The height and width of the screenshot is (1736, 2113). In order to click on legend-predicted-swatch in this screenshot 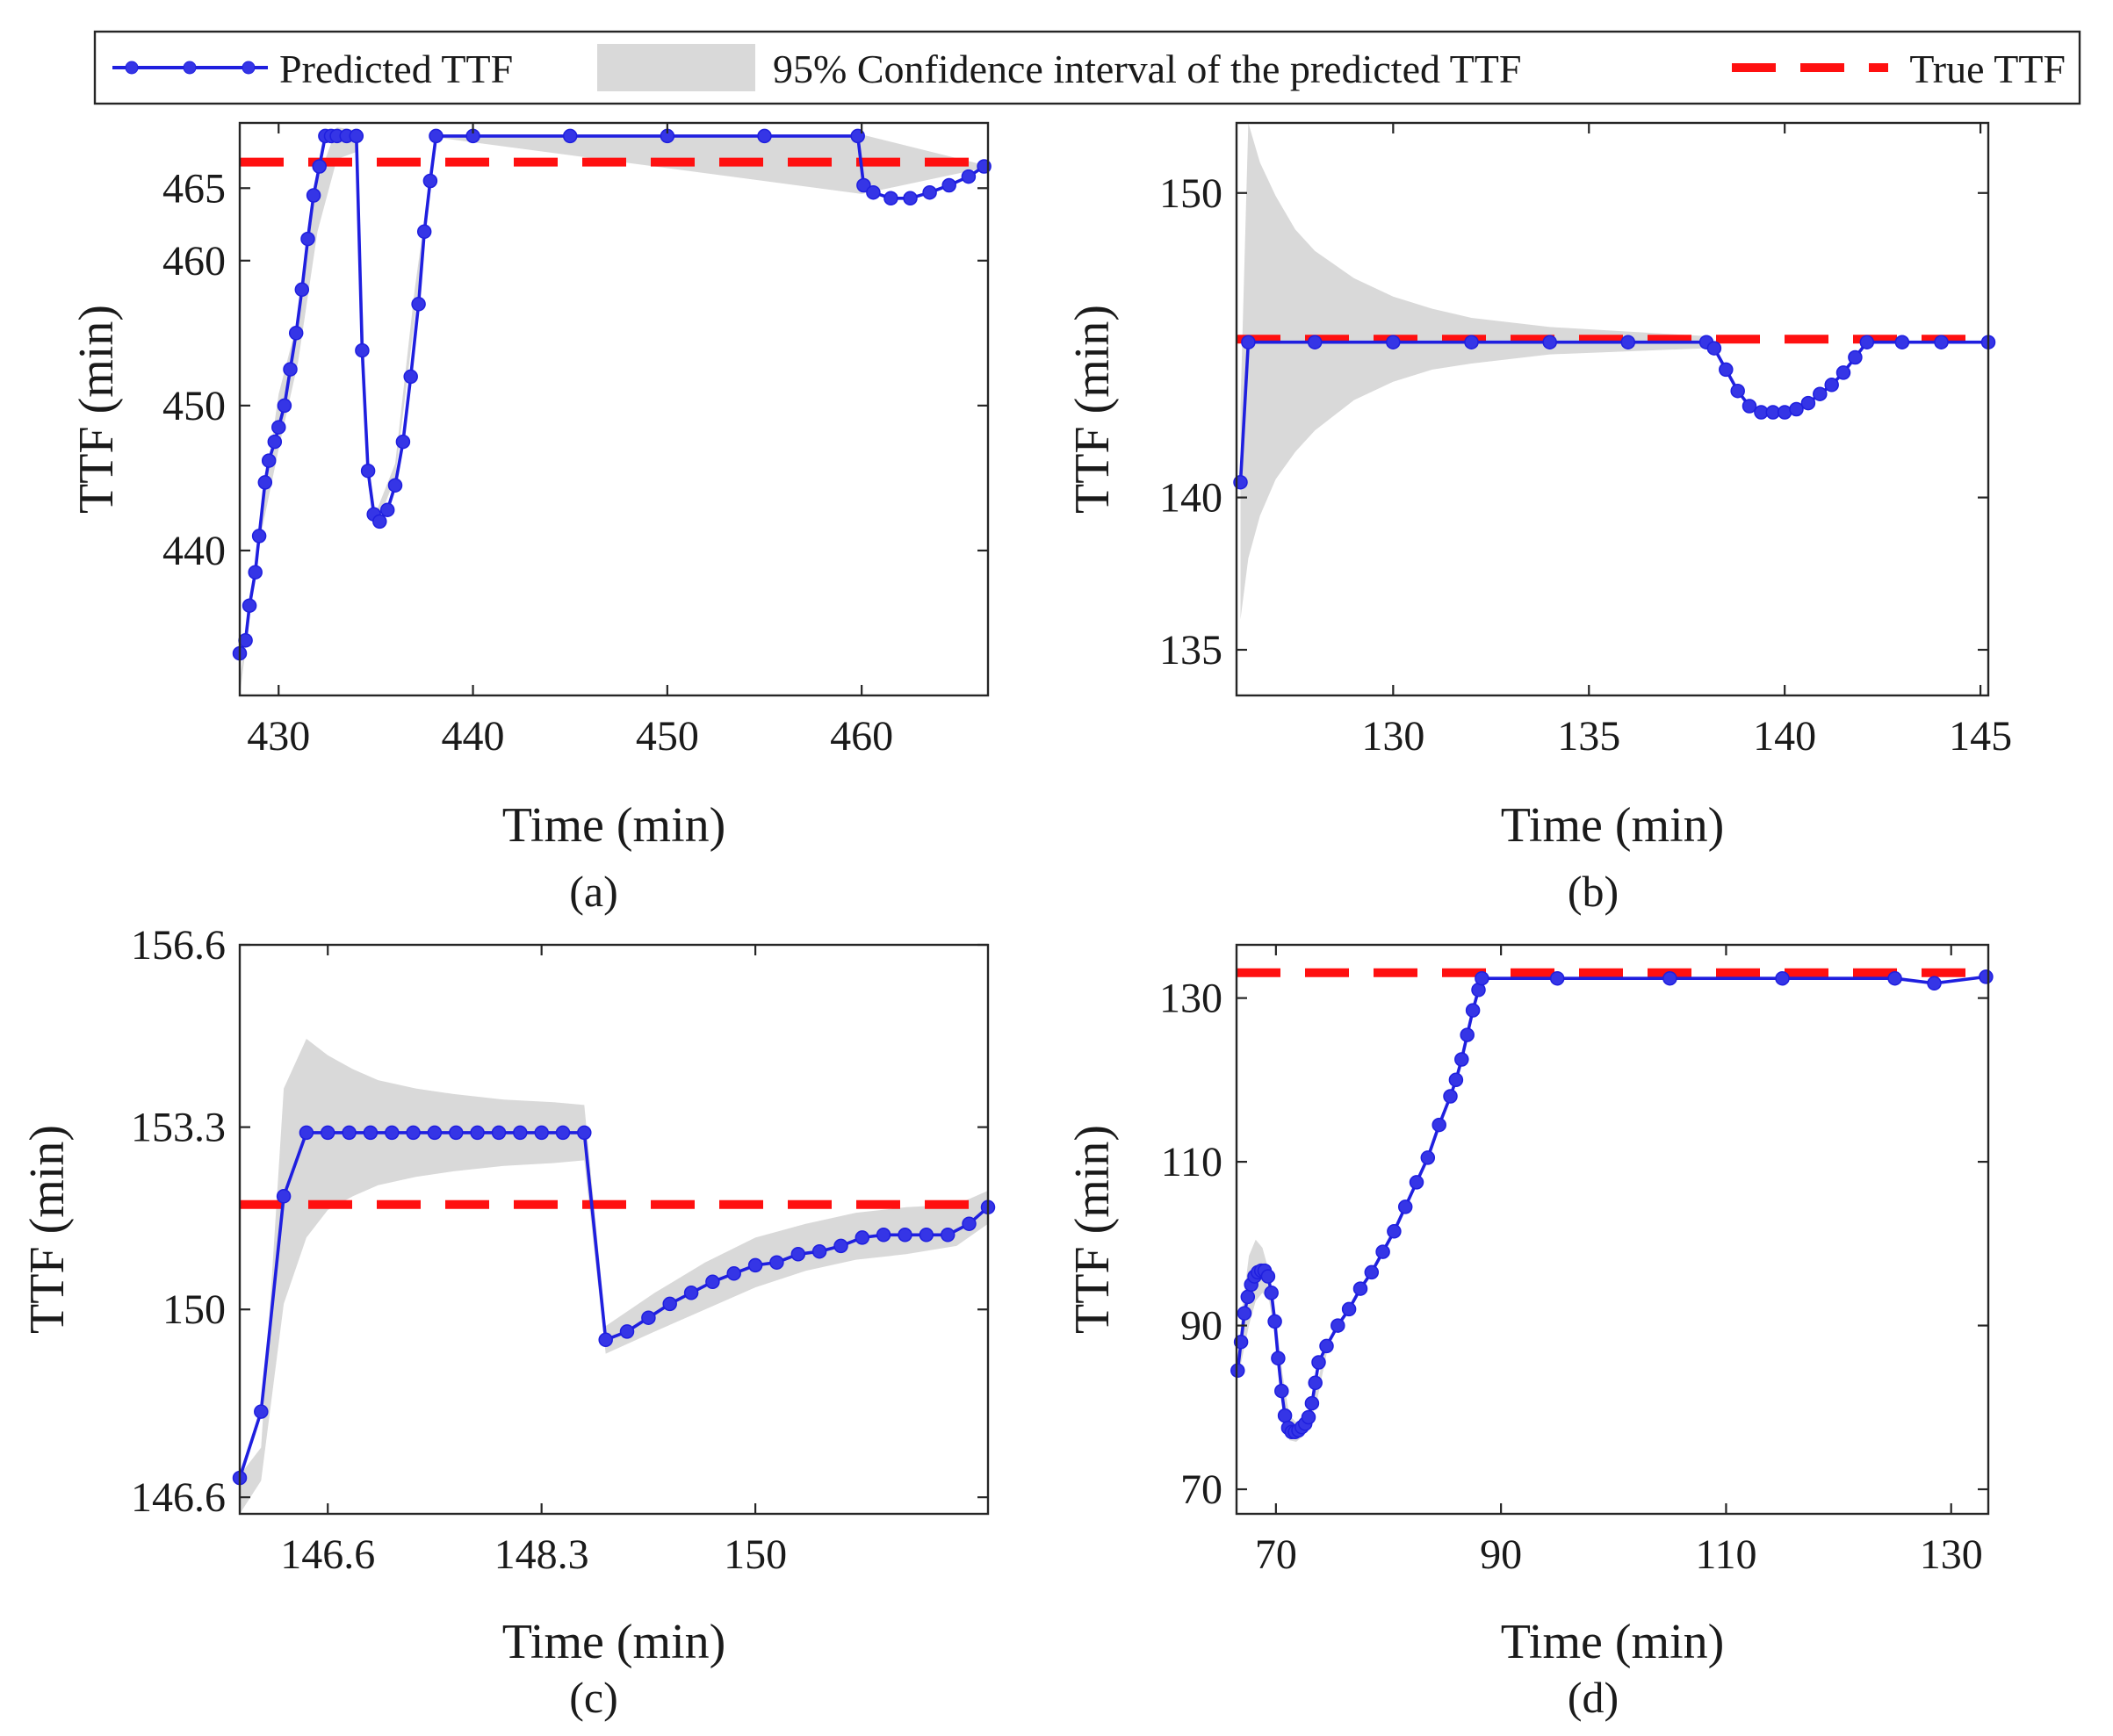, I will do `click(190, 68)`.